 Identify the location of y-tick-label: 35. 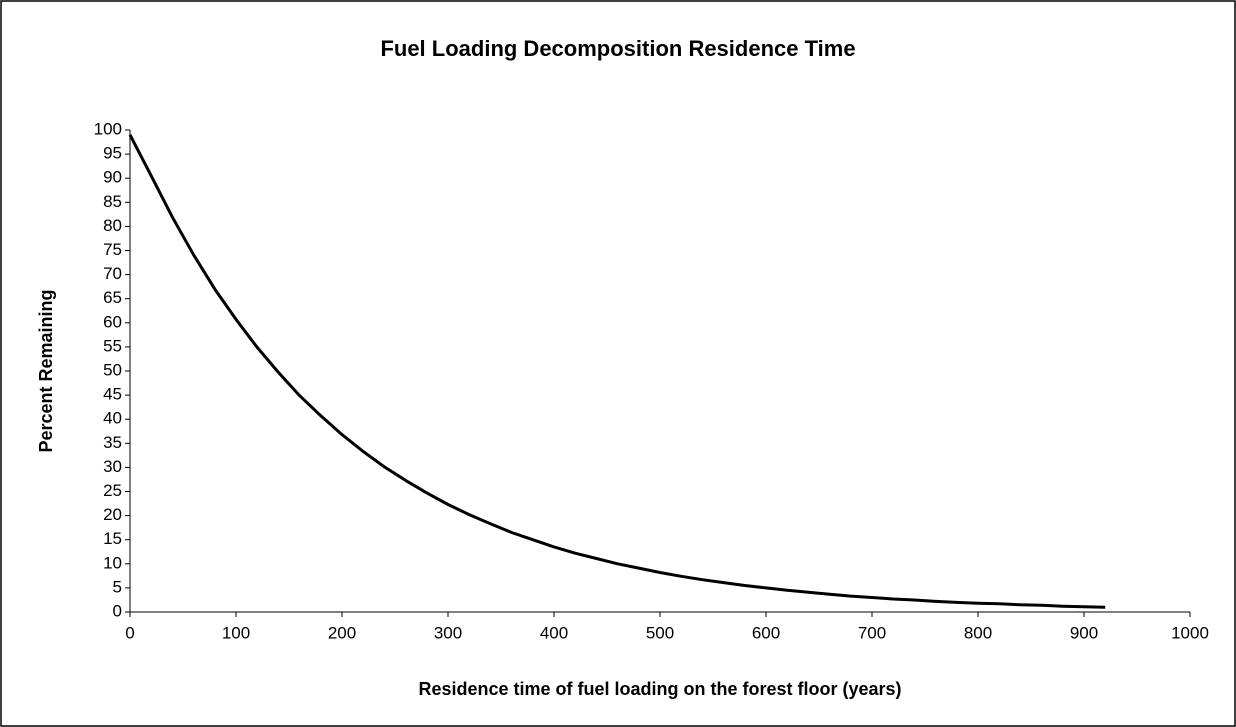
(112, 442).